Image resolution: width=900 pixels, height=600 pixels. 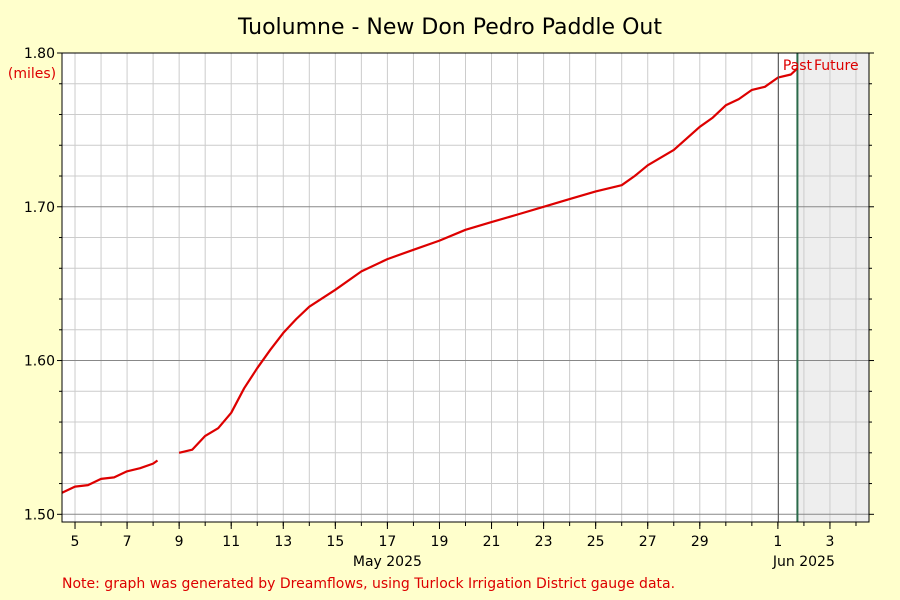 What do you see at coordinates (700, 542) in the screenshot?
I see `x-tick-label: 29` at bounding box center [700, 542].